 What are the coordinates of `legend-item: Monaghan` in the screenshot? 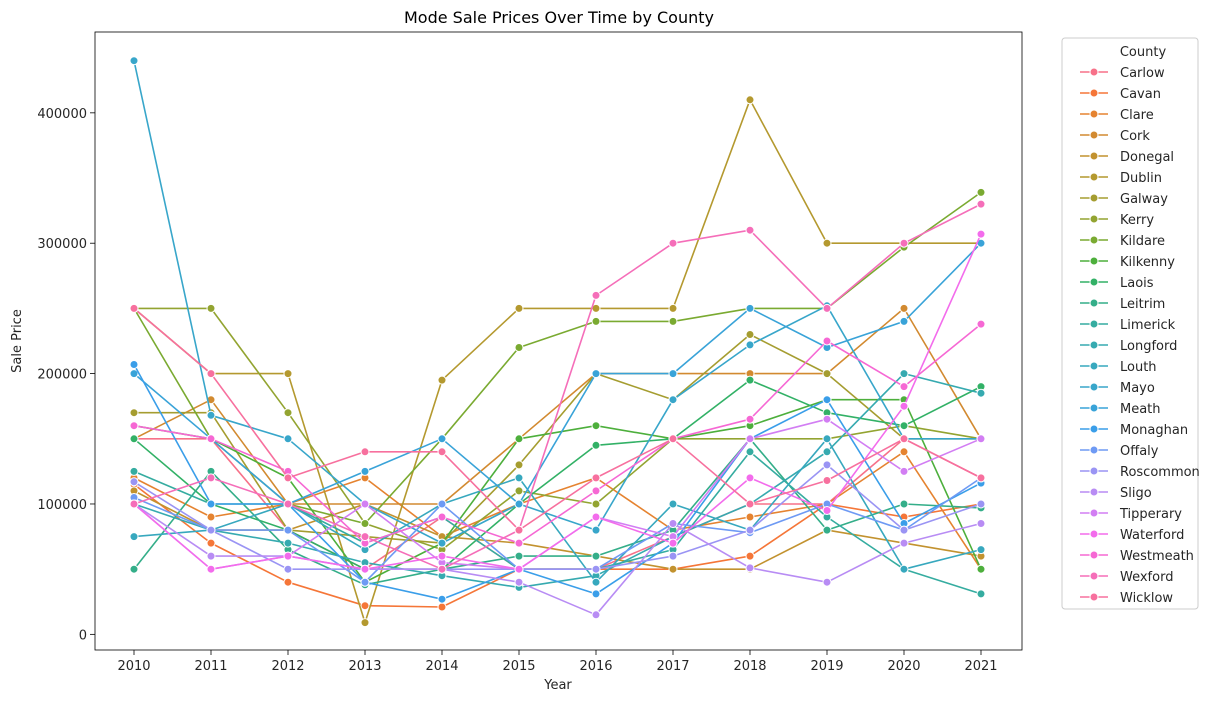 It's located at (1134, 430).